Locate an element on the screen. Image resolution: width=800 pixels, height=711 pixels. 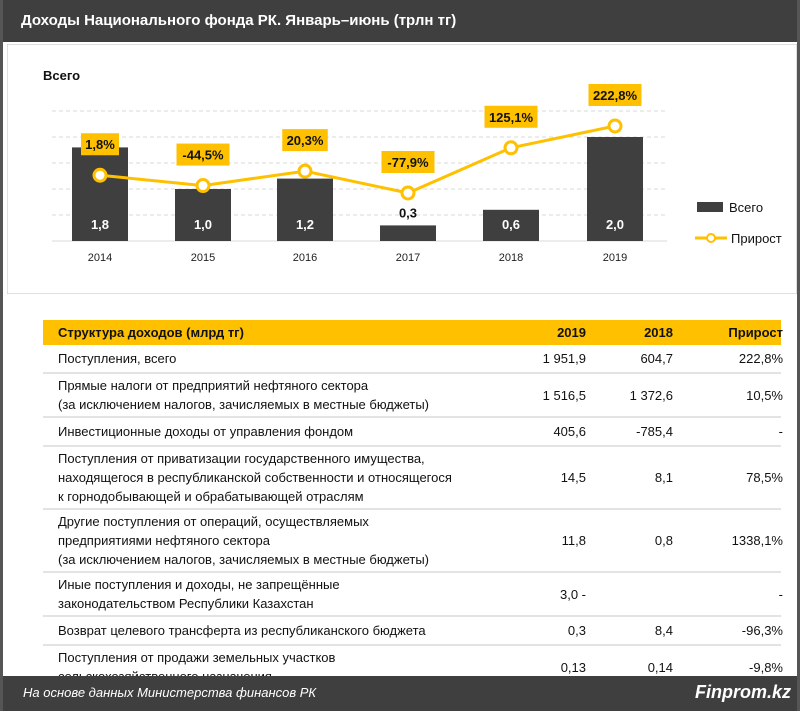
table-row: Поступления, всего 1 951,9 604,7 222,8% is located at coordinates (413, 359).